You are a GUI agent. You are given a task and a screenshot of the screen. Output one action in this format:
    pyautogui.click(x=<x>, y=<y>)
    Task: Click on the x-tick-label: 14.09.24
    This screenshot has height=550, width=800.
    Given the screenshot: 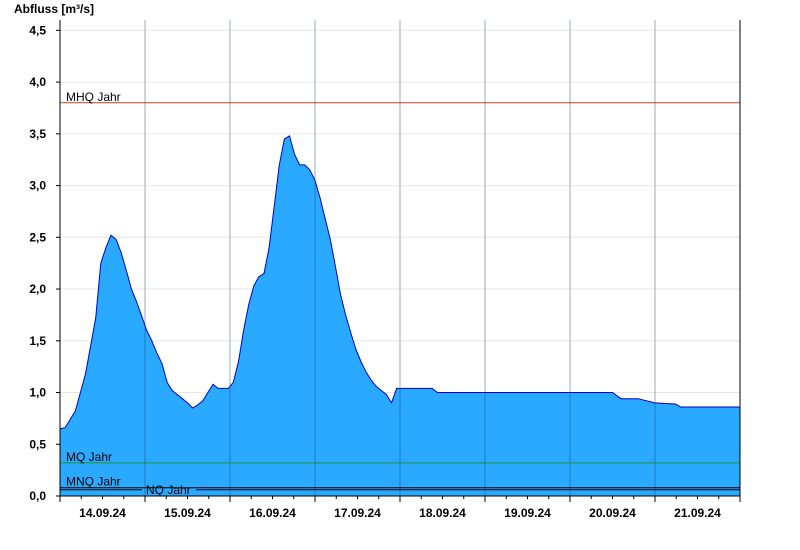 What is the action you would take?
    pyautogui.click(x=102, y=513)
    